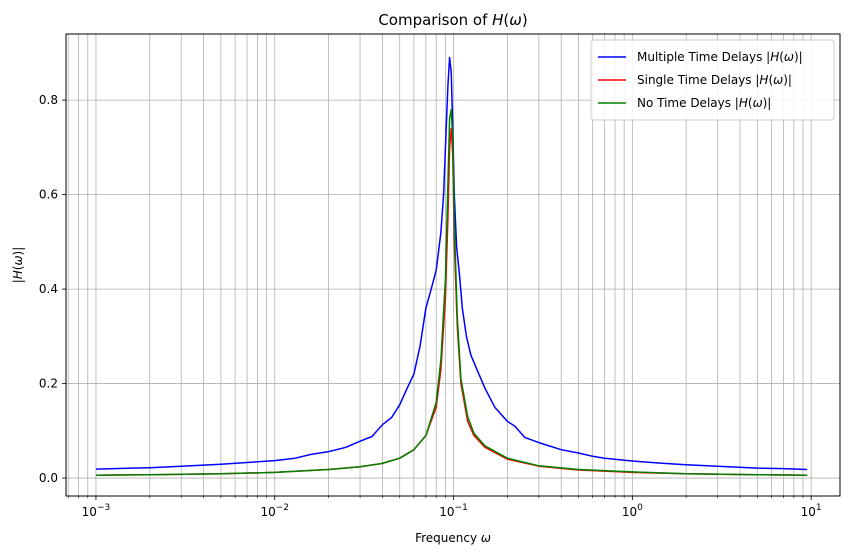 The height and width of the screenshot is (557, 850). I want to click on legend-label-2: Single Time Delays |H(ω)|, so click(714, 80).